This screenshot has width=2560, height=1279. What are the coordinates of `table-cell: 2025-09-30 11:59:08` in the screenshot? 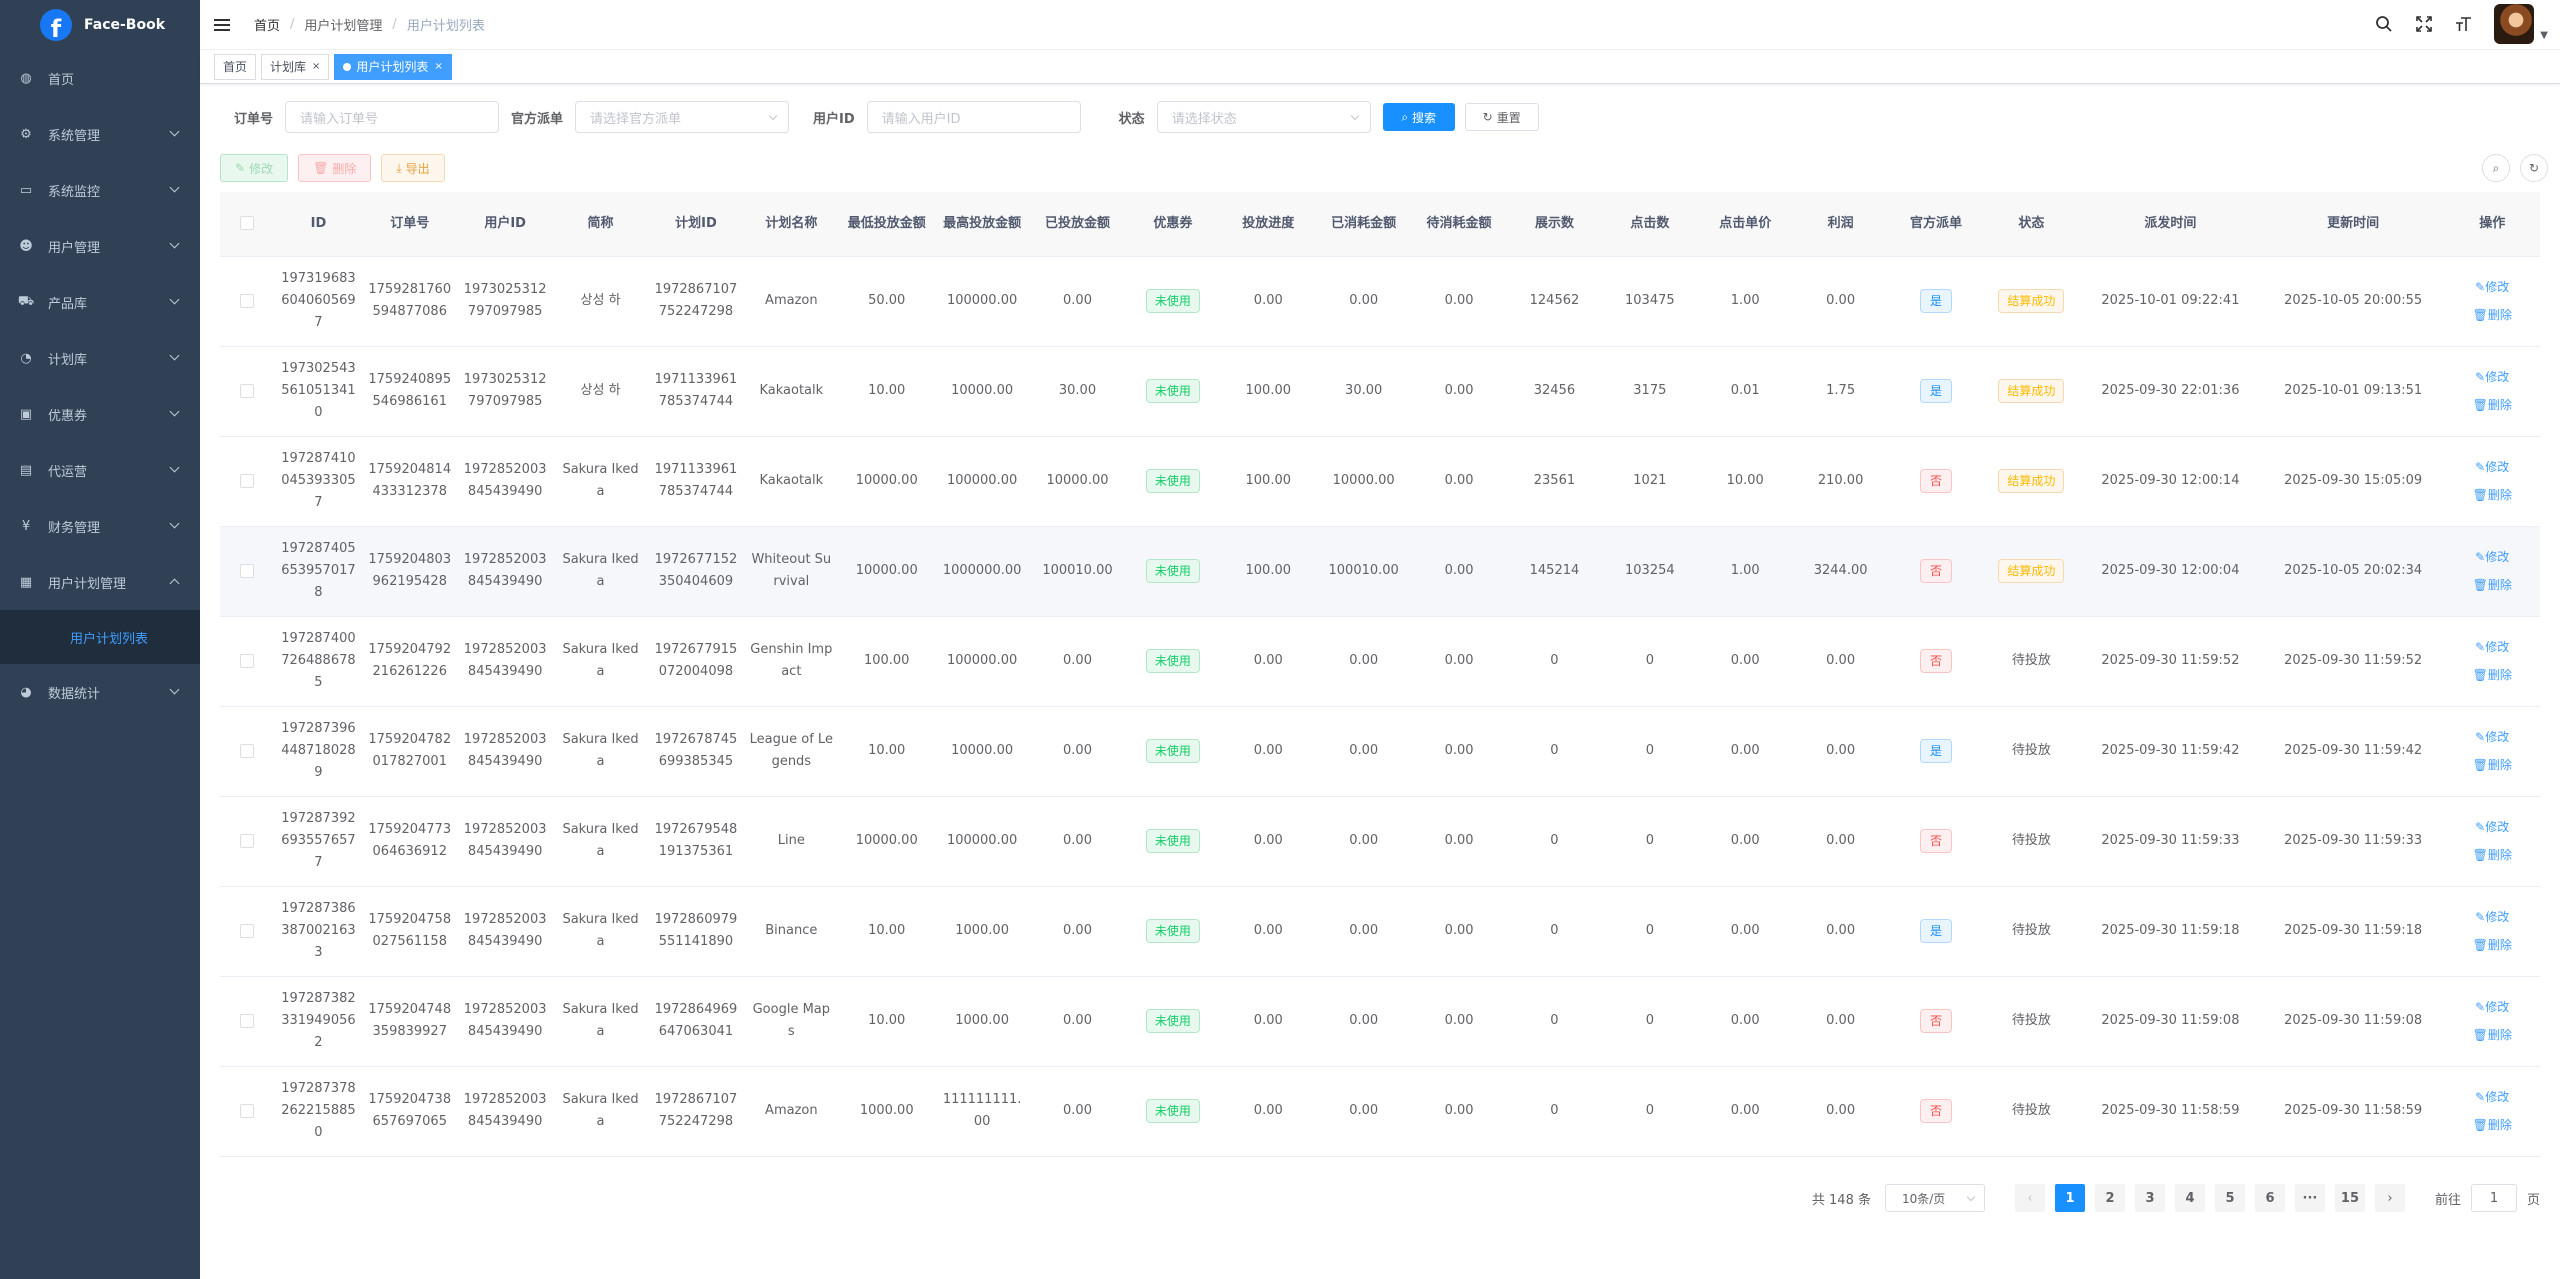 It's located at (2170, 1021).